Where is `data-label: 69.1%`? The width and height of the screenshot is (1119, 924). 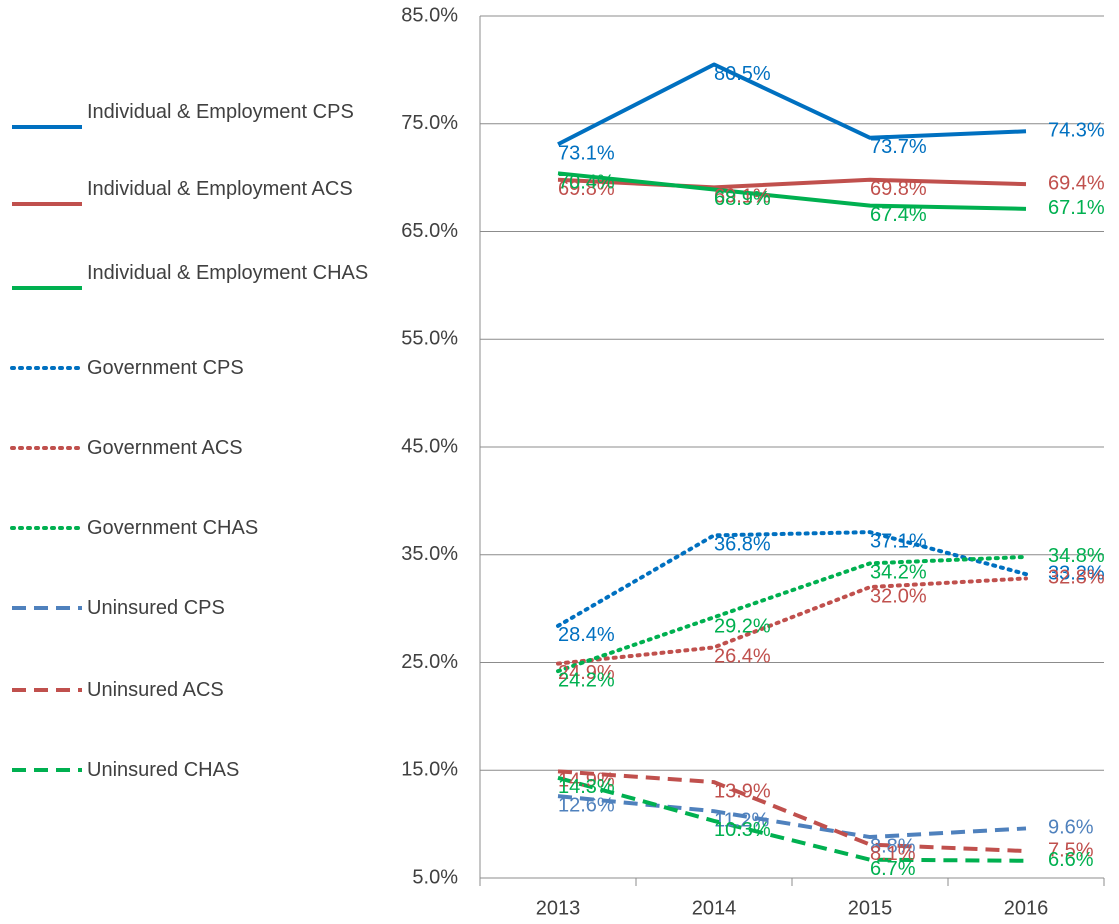
data-label: 69.1% is located at coordinates (742, 197).